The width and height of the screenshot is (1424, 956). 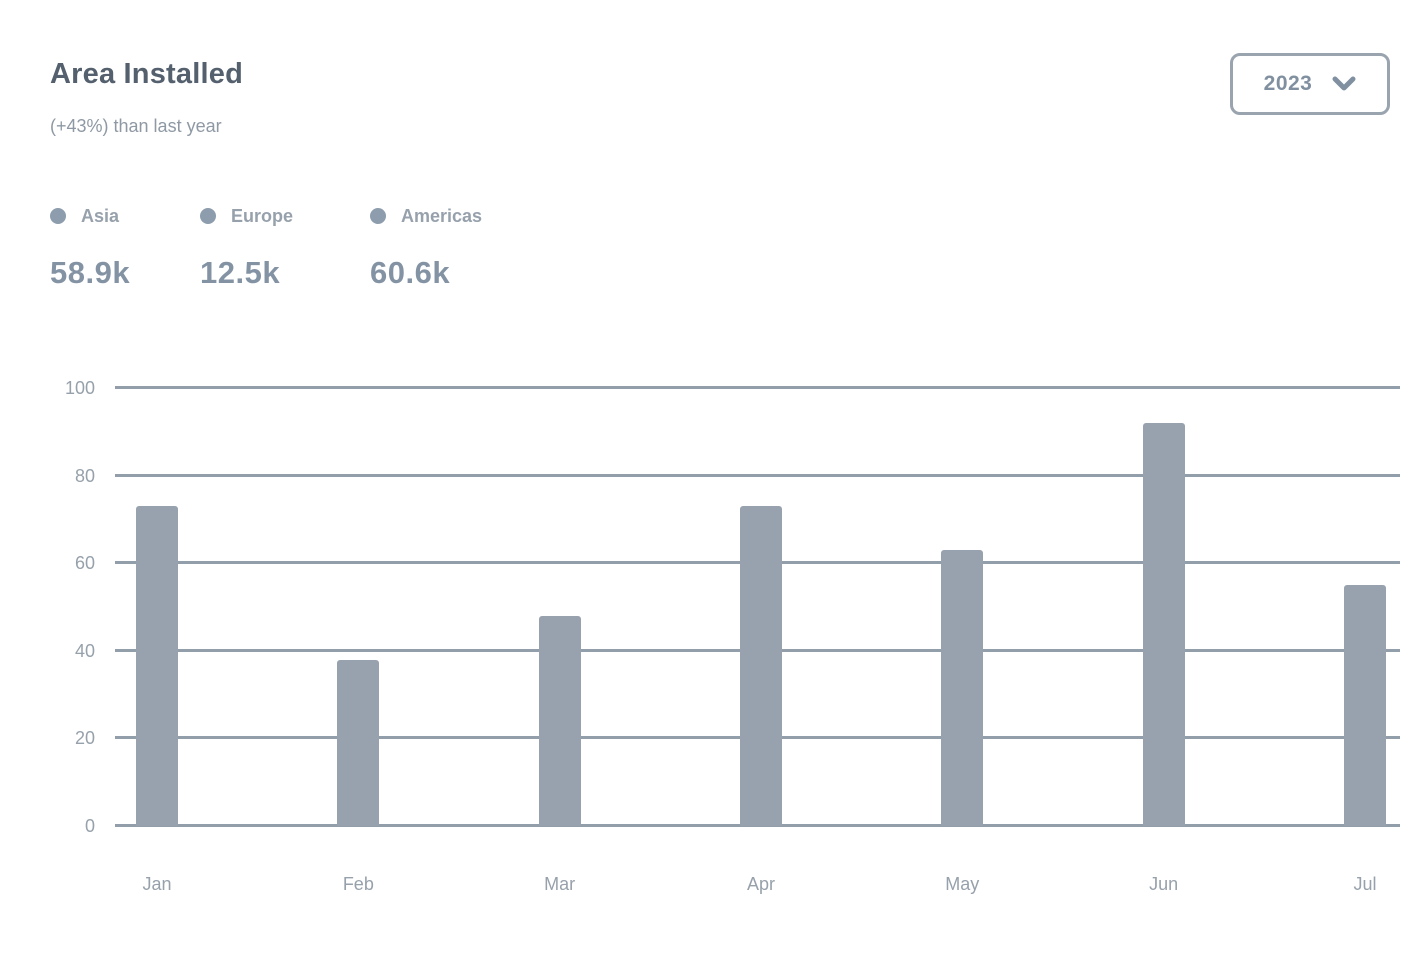 I want to click on legend-value: 58.9k, so click(x=90, y=272).